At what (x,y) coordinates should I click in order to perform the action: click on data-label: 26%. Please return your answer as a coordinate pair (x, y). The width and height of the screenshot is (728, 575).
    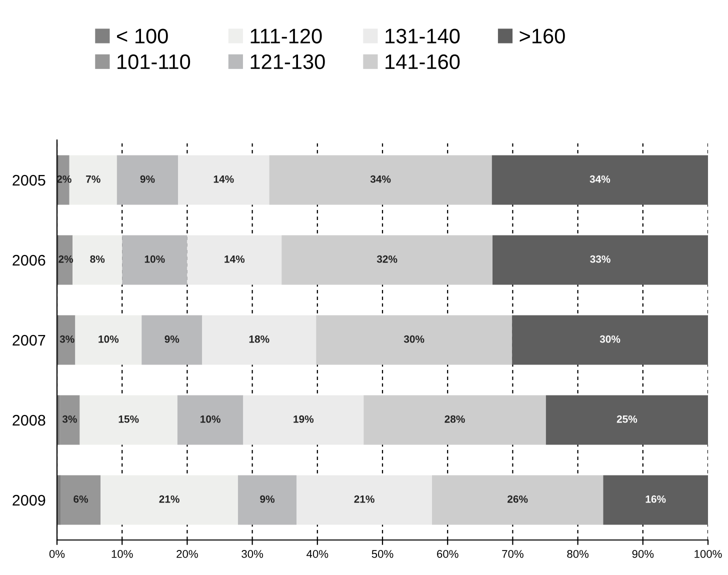
    Looking at the image, I should click on (518, 499).